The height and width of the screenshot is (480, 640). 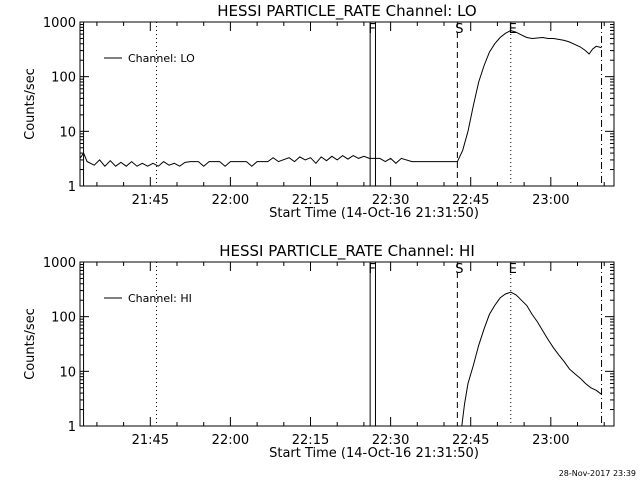 I want to click on series-line, so click(x=531, y=359).